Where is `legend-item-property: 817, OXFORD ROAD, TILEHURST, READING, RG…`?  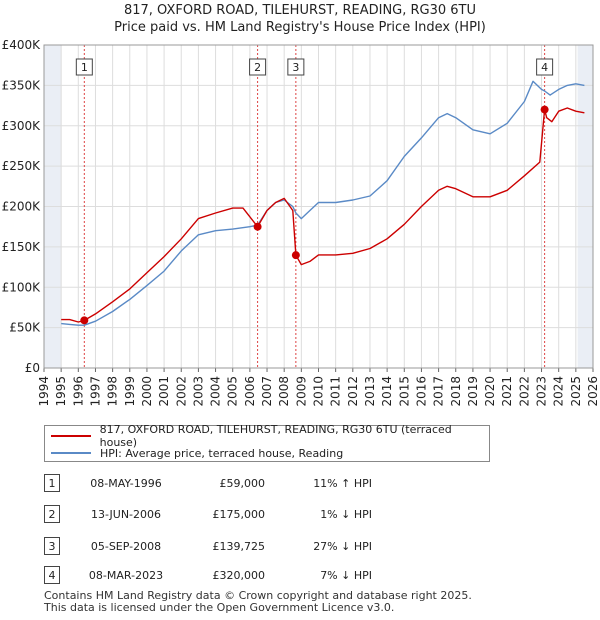 legend-item-property: 817, OXFORD ROAD, TILEHURST, READING, RG… is located at coordinates (270, 436).